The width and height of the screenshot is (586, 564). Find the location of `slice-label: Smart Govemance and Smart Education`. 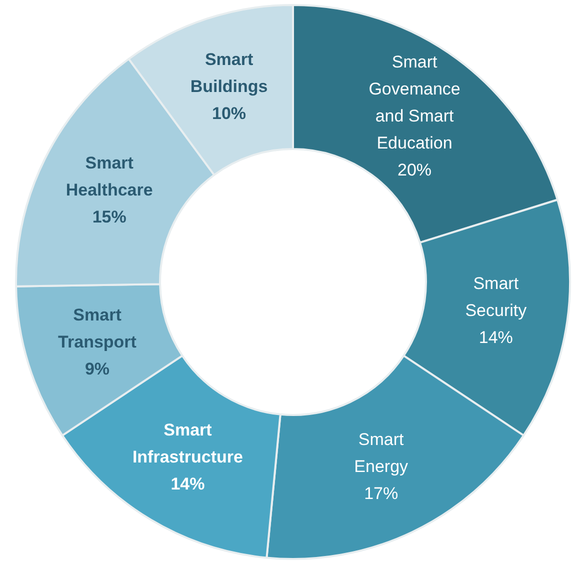

slice-label: Smart Govemance and Smart Education is located at coordinates (414, 102).